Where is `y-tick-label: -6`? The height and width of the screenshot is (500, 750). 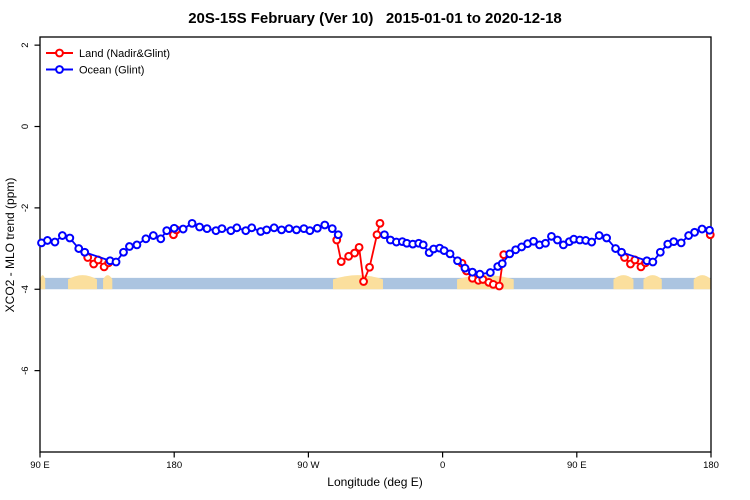 y-tick-label: -6 is located at coordinates (25, 370).